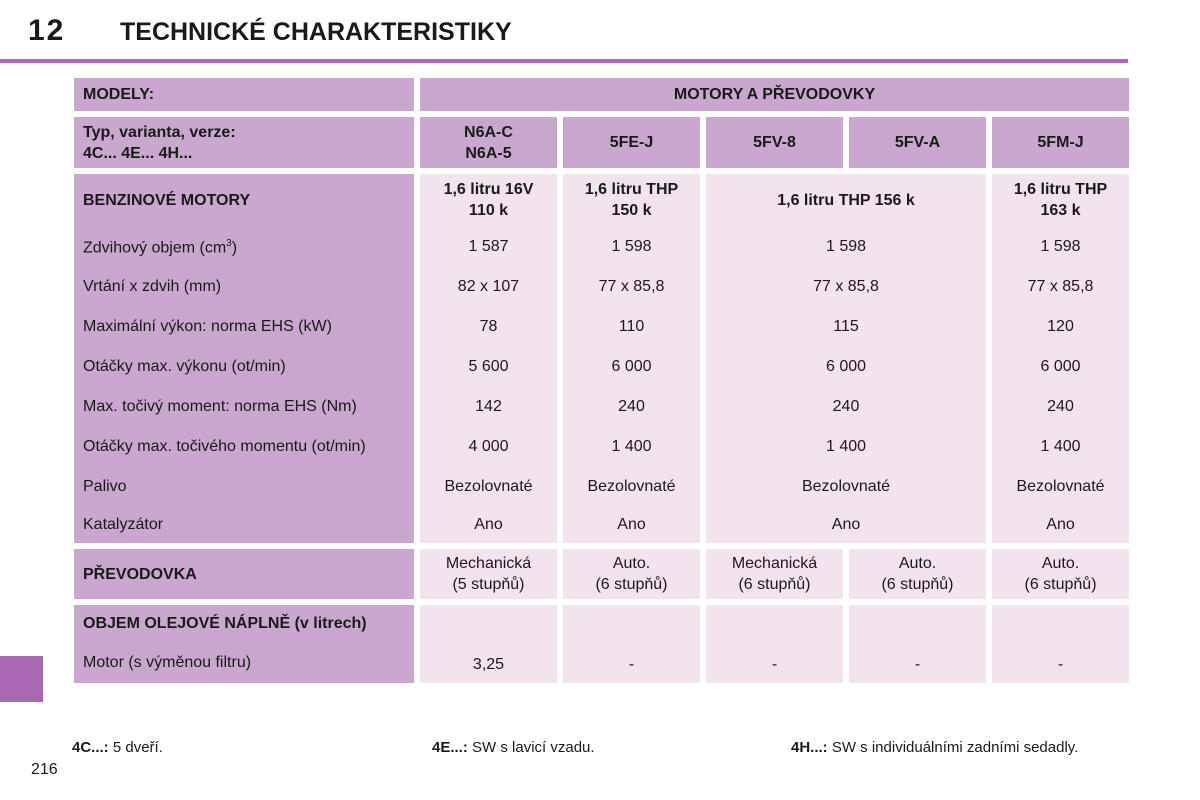  What do you see at coordinates (917, 142) in the screenshot?
I see `type-code: 5FV-A` at bounding box center [917, 142].